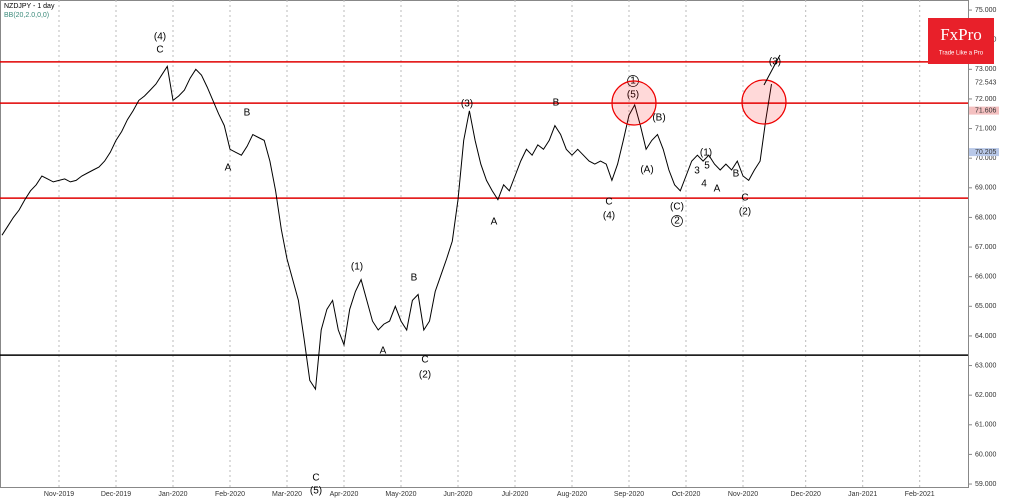 The image size is (1024, 501). I want to click on wave-circle, so click(677, 221).